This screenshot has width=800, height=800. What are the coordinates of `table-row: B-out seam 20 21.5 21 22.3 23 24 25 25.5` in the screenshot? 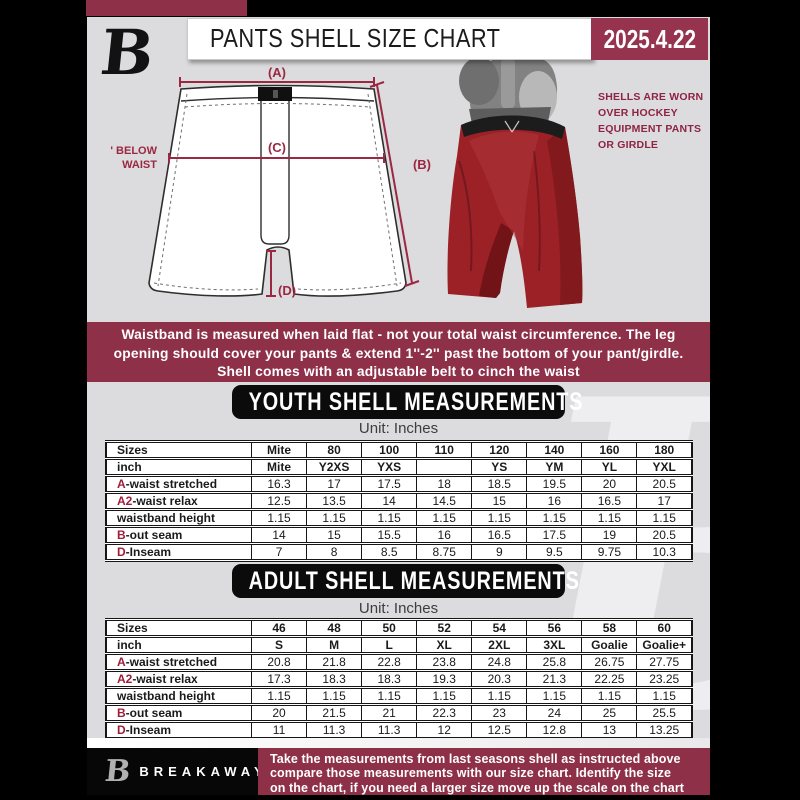 It's located at (399, 713).